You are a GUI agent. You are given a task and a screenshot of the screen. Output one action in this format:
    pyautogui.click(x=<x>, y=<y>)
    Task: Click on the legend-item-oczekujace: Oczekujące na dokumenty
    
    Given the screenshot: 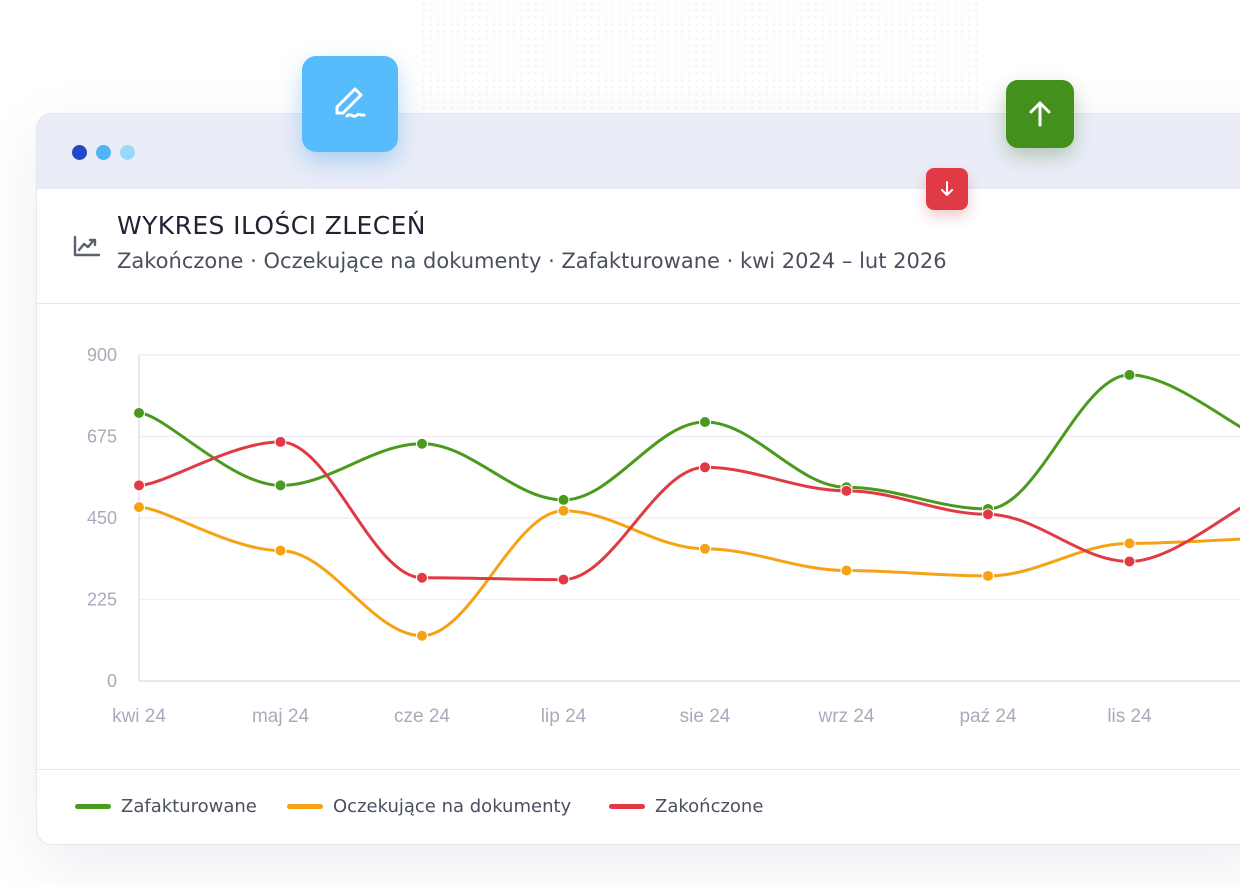 What is the action you would take?
    pyautogui.click(x=429, y=806)
    